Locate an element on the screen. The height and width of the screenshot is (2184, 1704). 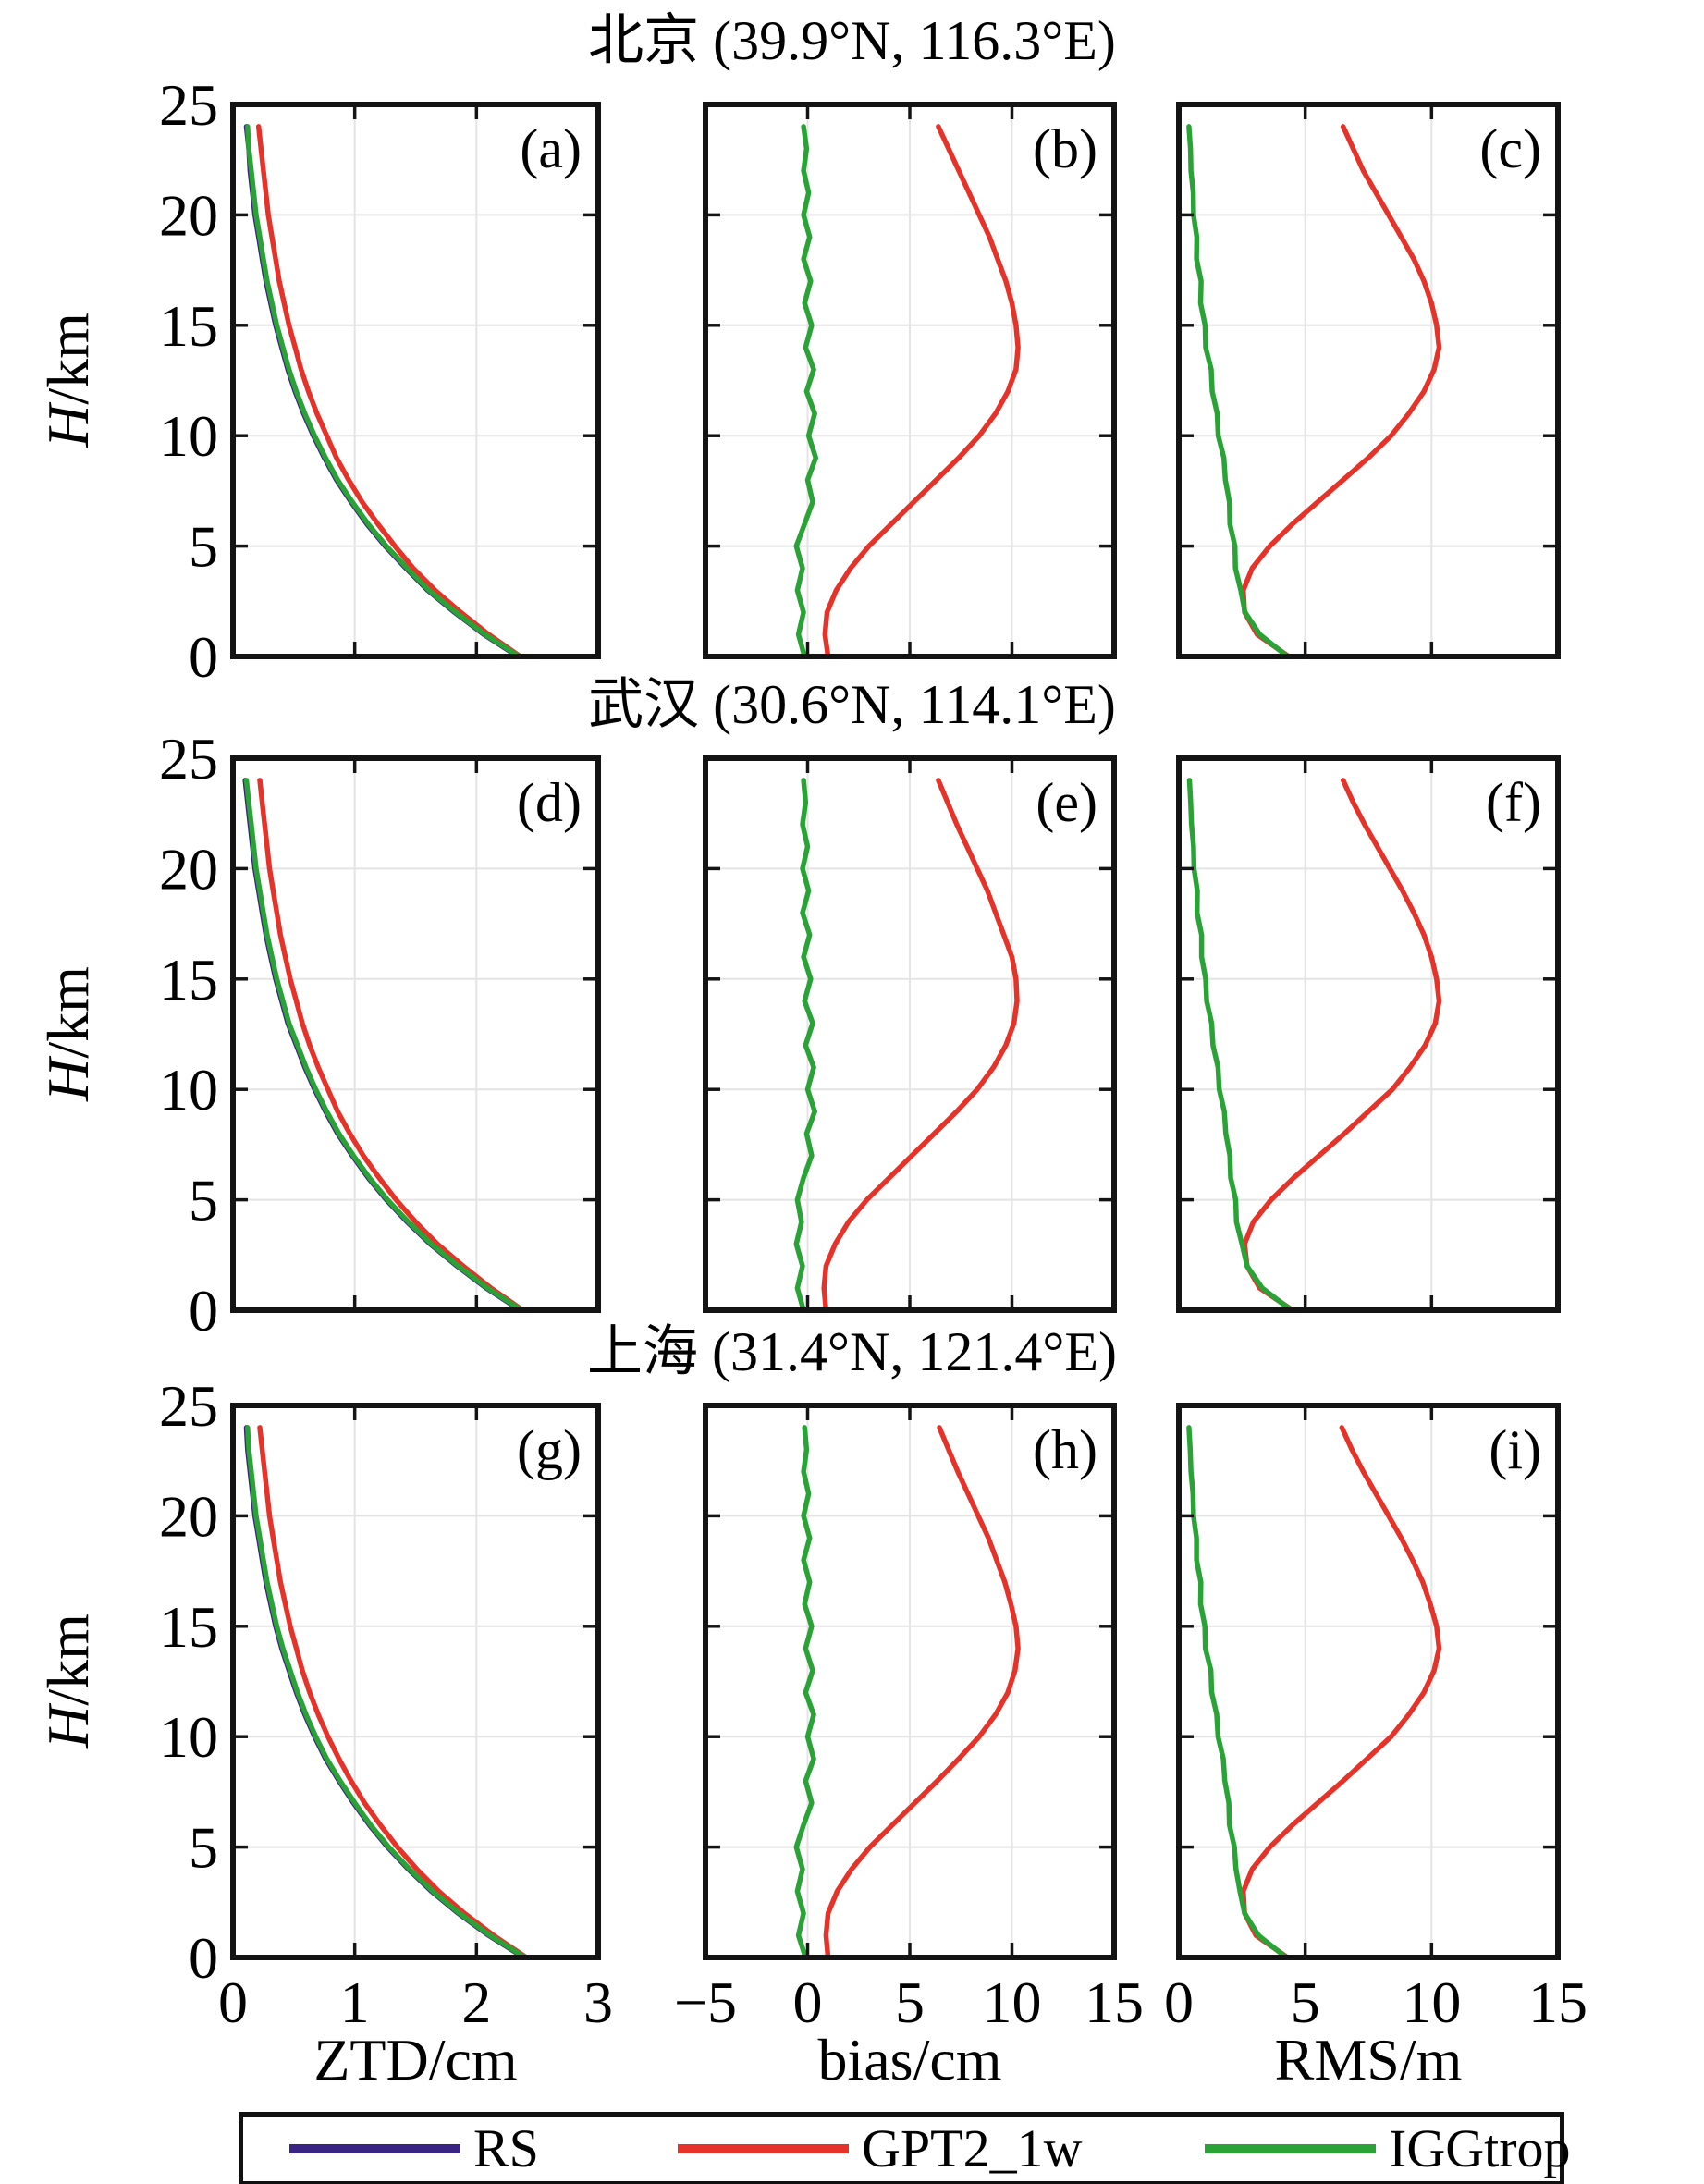
legend-label-iggtrop: IGGtrop is located at coordinates (1480, 2148).